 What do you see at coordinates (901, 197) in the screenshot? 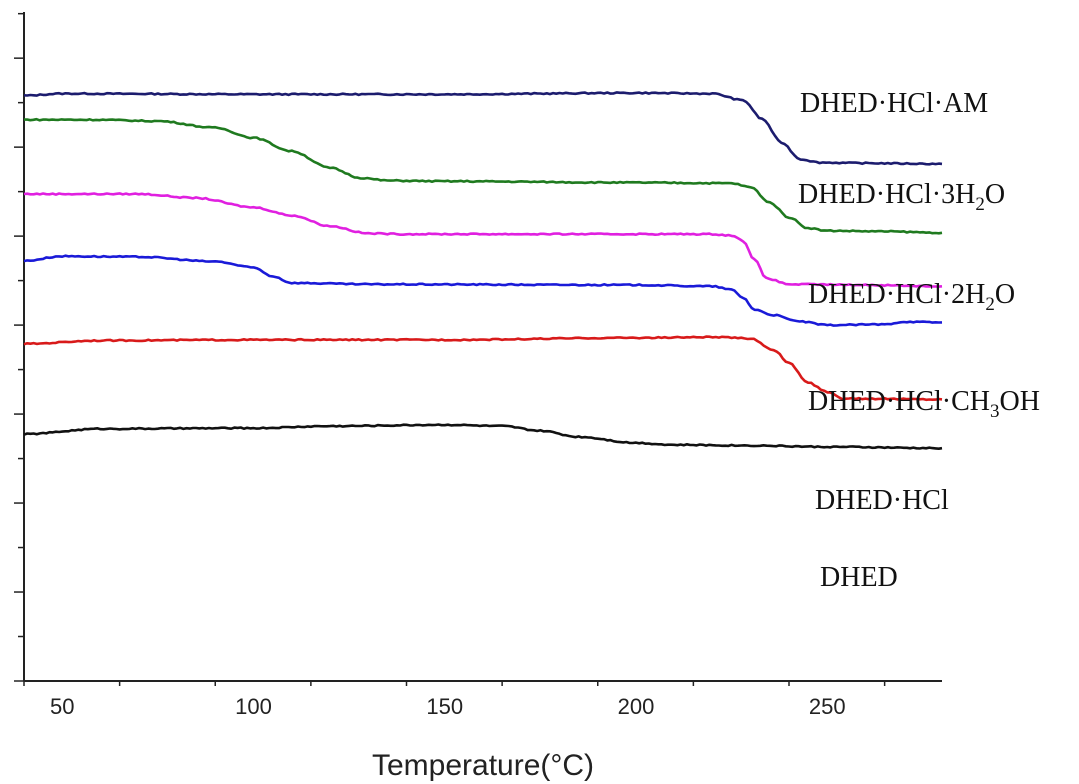
I see `series-label: DHED·HCl·3H2O` at bounding box center [901, 197].